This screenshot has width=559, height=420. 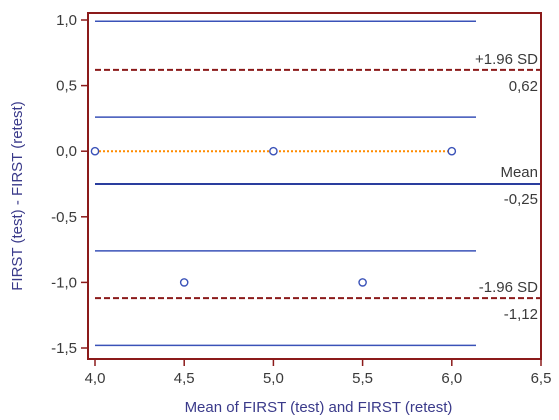 I want to click on mean-label: Mean, so click(x=519, y=172).